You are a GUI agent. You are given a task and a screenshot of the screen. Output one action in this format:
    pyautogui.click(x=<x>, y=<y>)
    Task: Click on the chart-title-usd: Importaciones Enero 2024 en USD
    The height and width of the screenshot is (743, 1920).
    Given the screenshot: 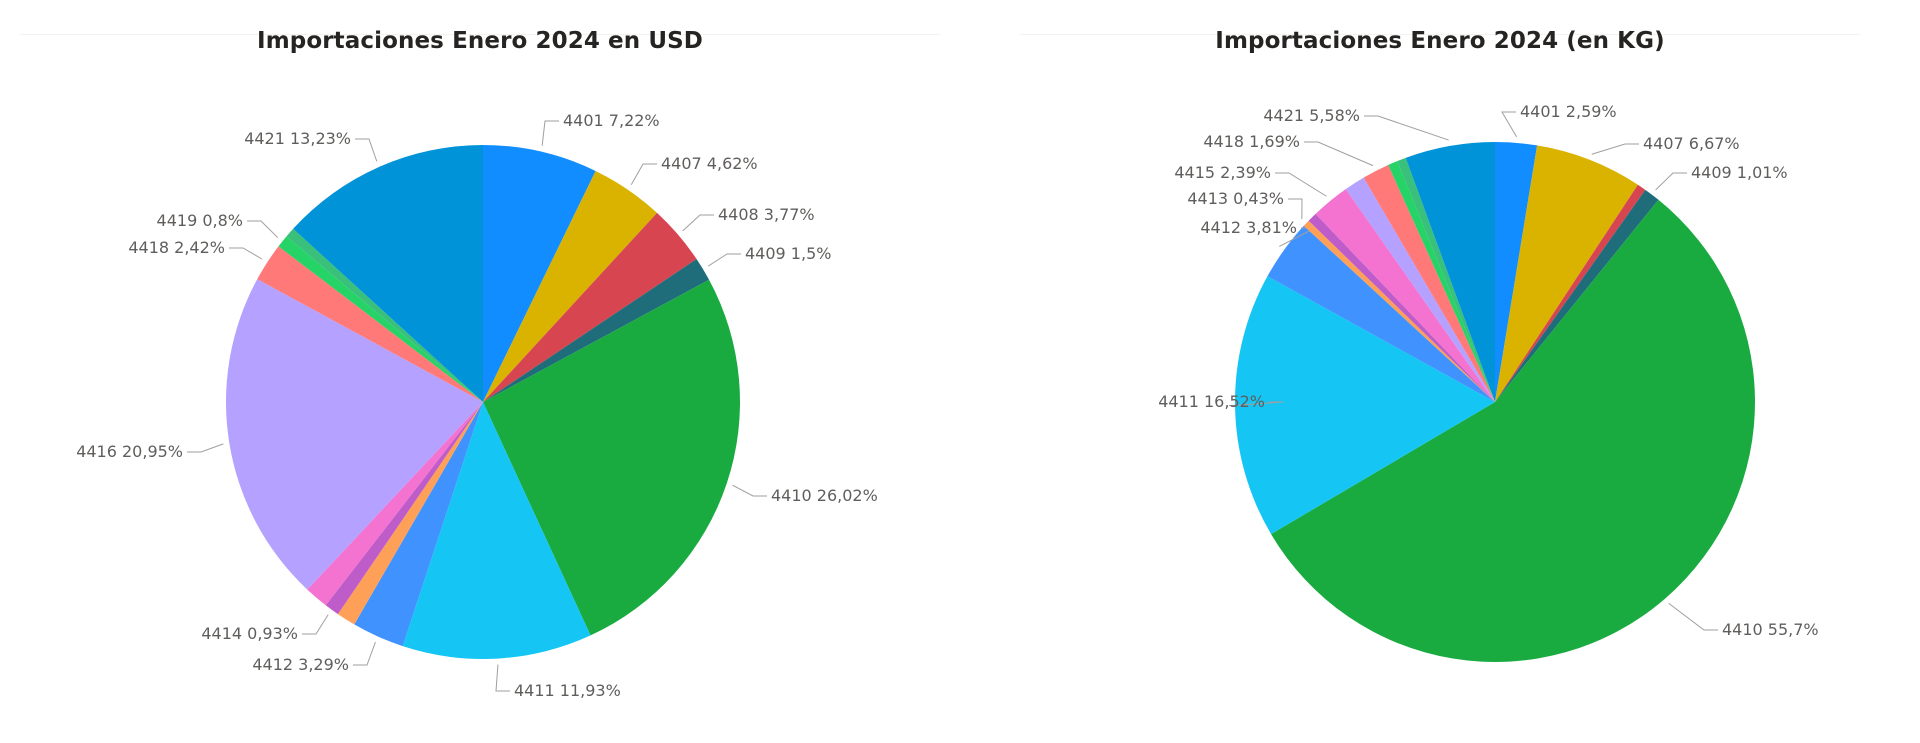 What is the action you would take?
    pyautogui.click(x=480, y=41)
    